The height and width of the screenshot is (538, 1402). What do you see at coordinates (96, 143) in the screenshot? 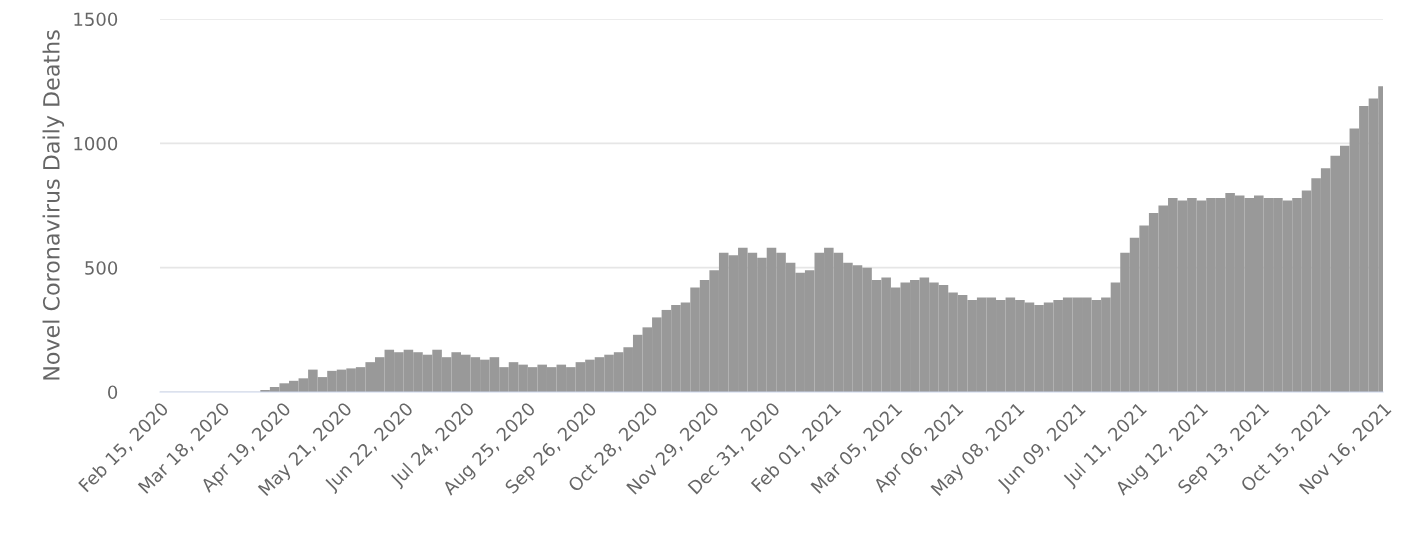
I see `y-tick-label: 1000` at bounding box center [96, 143].